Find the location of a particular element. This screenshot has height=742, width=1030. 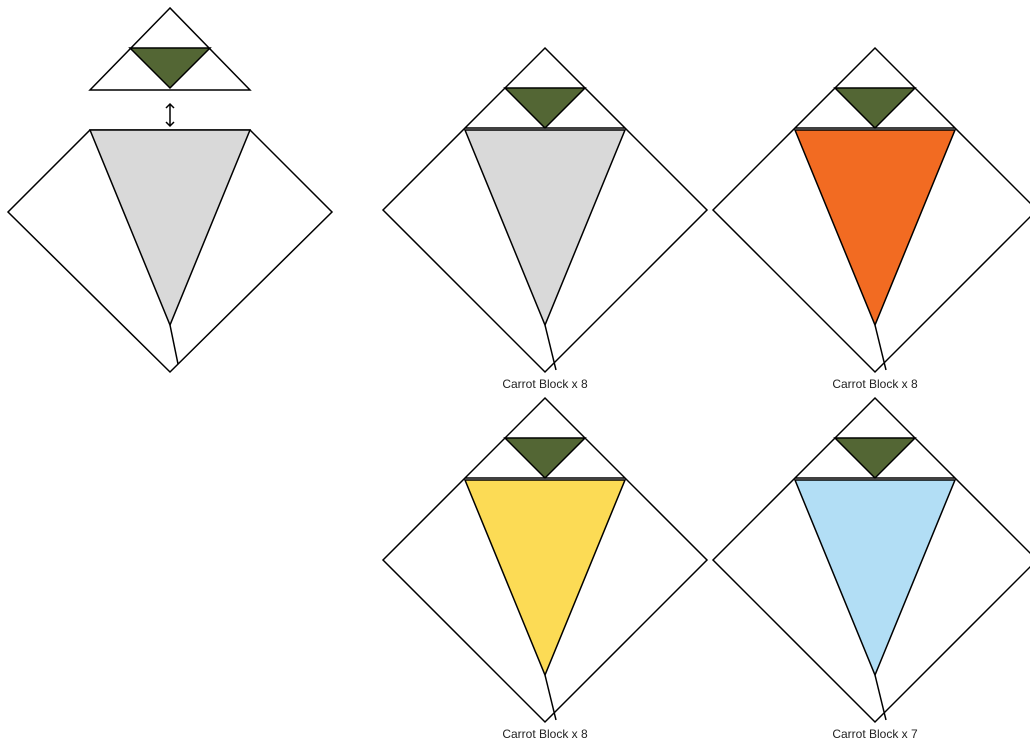

block-label: Carrot Block x 7 is located at coordinates (875, 734).